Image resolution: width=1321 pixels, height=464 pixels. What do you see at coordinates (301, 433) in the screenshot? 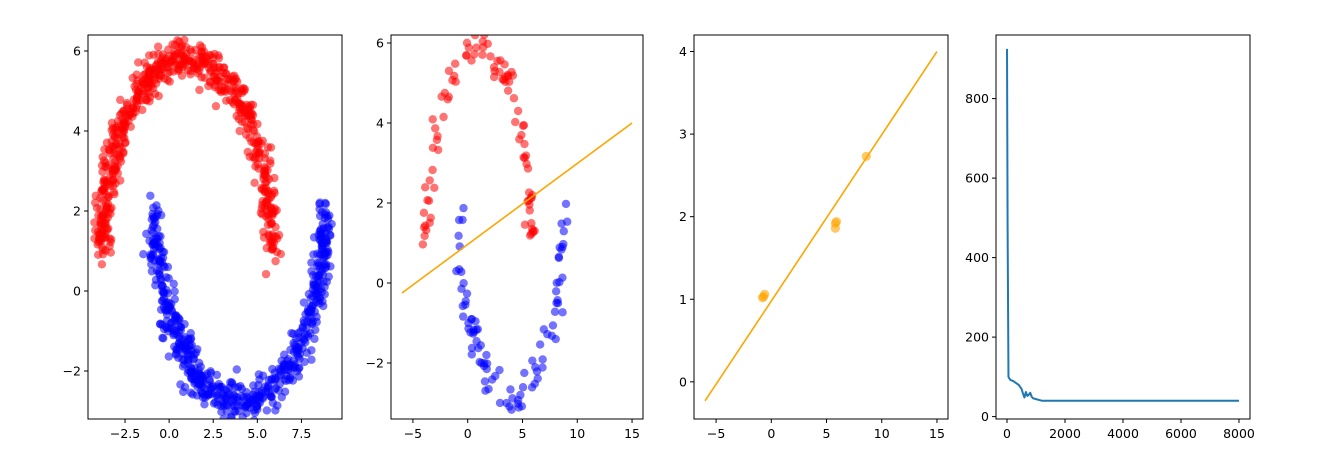
I see `x-tick-label: 7.5` at bounding box center [301, 433].